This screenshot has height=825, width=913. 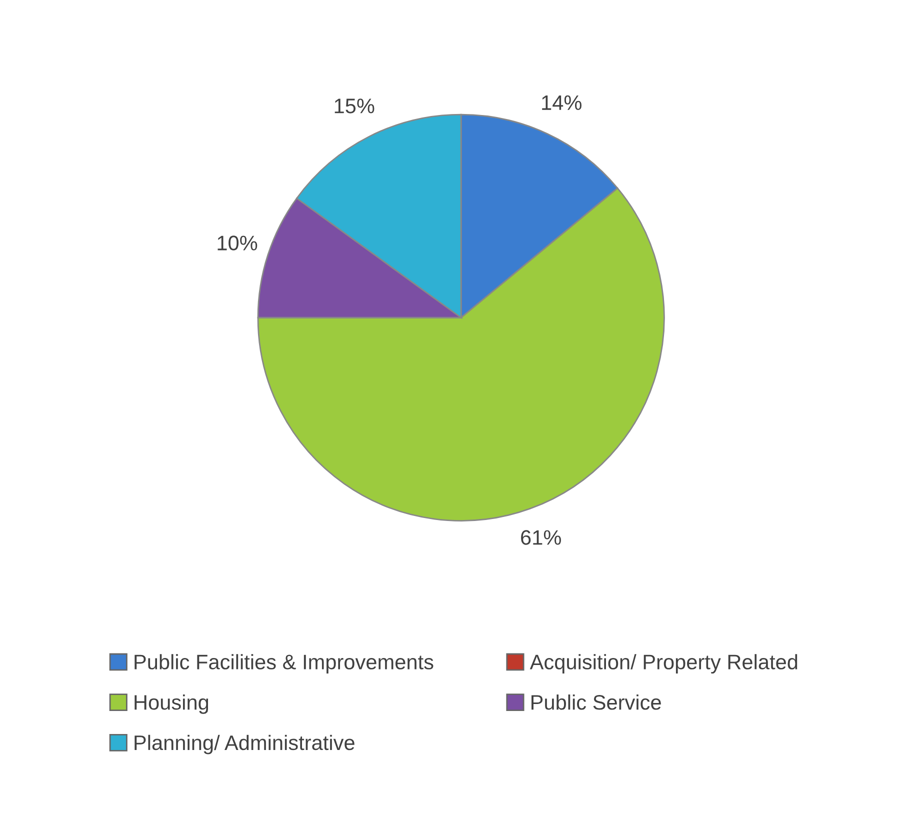 What do you see at coordinates (562, 102) in the screenshot?
I see `data-label: 14%` at bounding box center [562, 102].